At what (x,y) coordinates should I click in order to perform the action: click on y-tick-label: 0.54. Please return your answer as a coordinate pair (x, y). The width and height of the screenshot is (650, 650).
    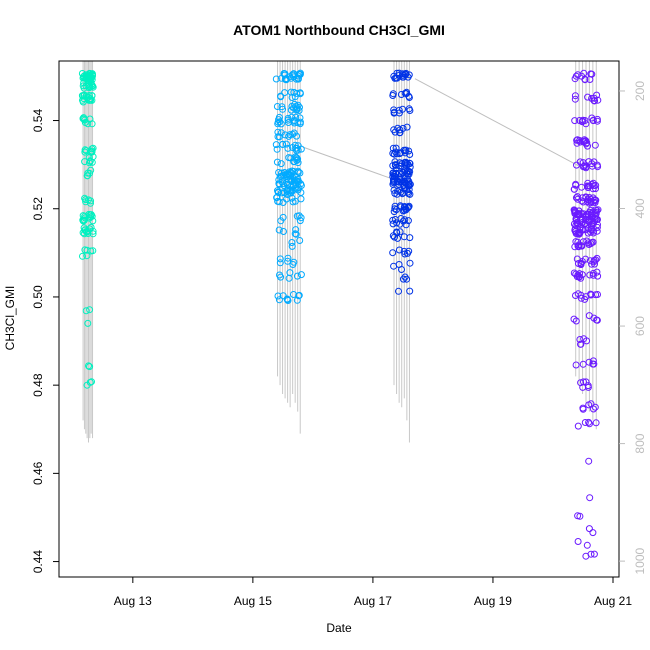
    Looking at the image, I should click on (38, 121).